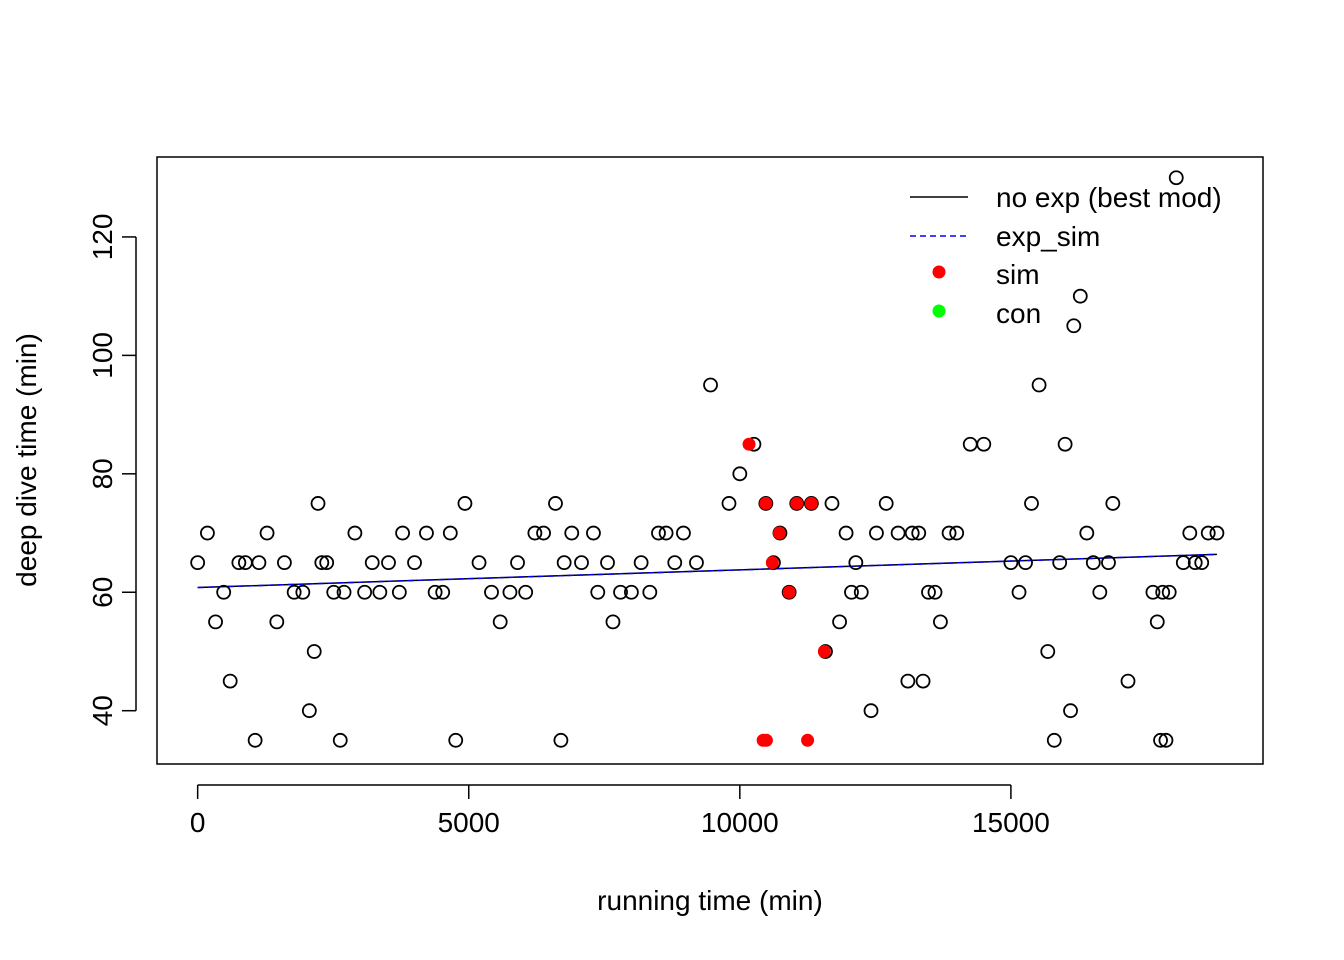  Describe the element at coordinates (102, 237) in the screenshot. I see `y-tick-label: 120` at that location.